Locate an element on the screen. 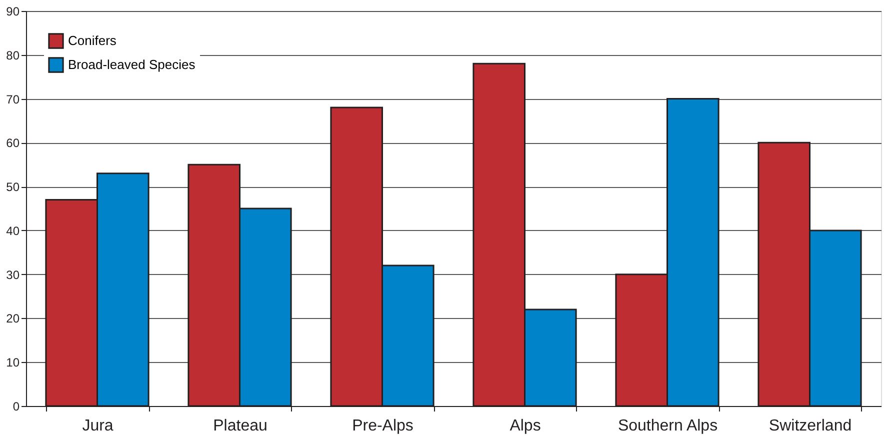 This screenshot has height=438, width=886. y-tick-label: 10 is located at coordinates (13, 363).